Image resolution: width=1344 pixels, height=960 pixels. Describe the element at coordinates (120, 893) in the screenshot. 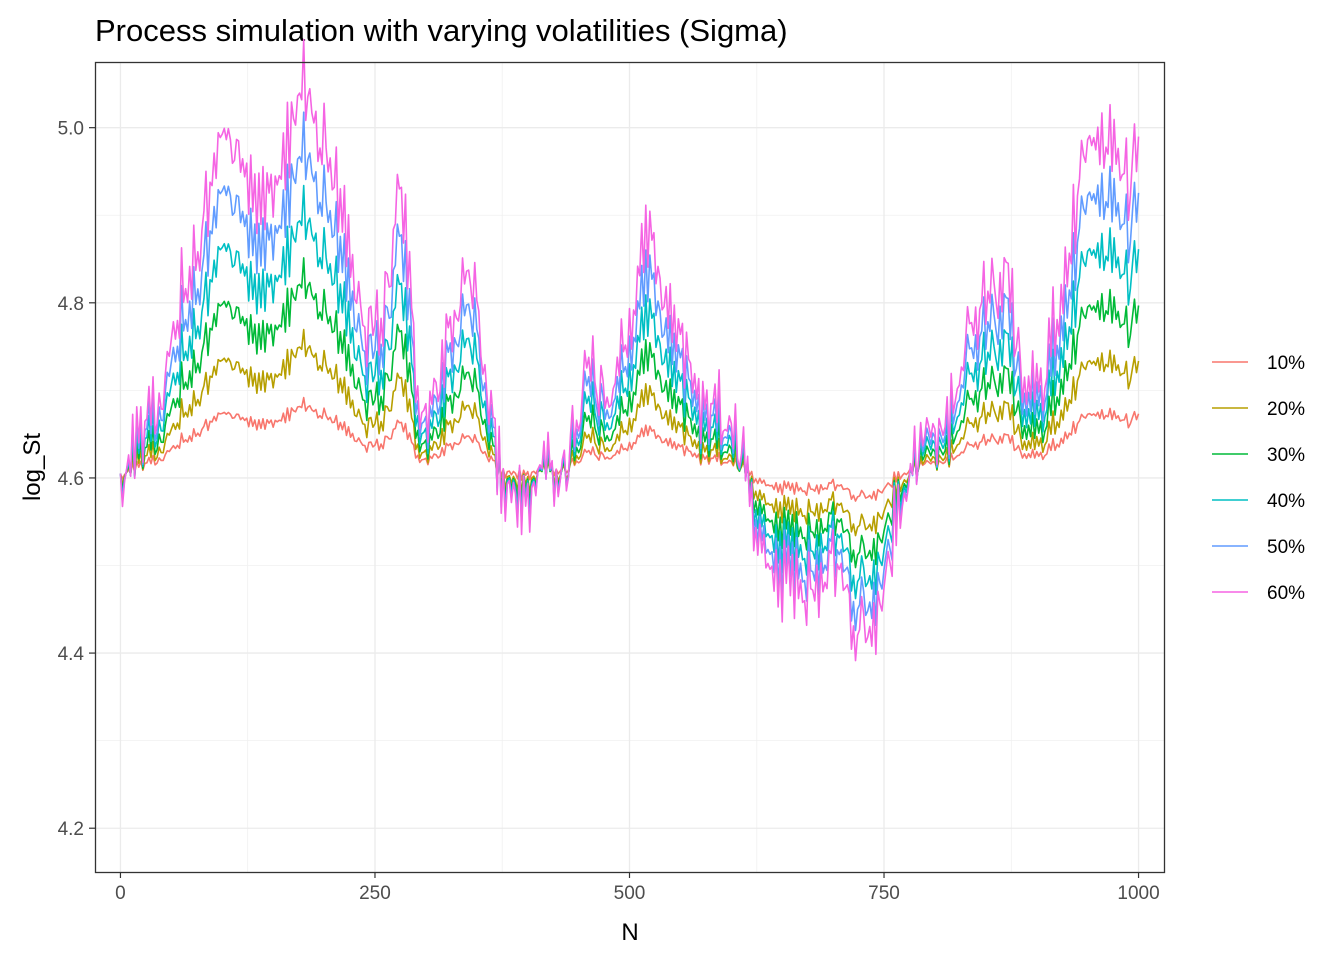

I see `x-tick-label: 0` at that location.